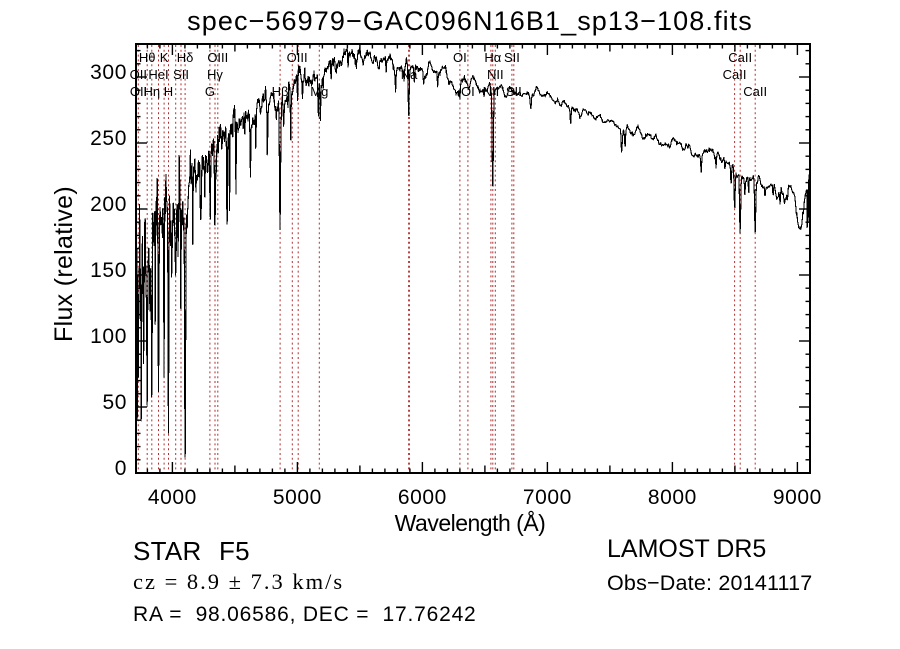  Describe the element at coordinates (305, 614) in the screenshot. I see `svg-text:RA = 98.06586, DEC = 17.7624: RA = 98.06586, DEC = 17.76242` at that location.